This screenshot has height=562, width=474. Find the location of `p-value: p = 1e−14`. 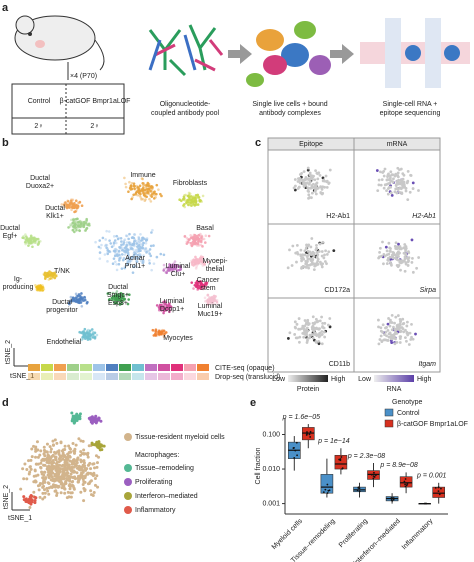

p-value: p = 1e−14 is located at coordinates (333, 441).